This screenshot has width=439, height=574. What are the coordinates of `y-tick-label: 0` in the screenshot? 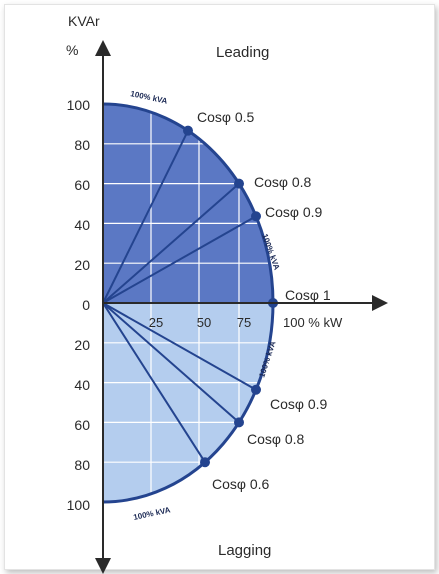 It's located at (86, 305).